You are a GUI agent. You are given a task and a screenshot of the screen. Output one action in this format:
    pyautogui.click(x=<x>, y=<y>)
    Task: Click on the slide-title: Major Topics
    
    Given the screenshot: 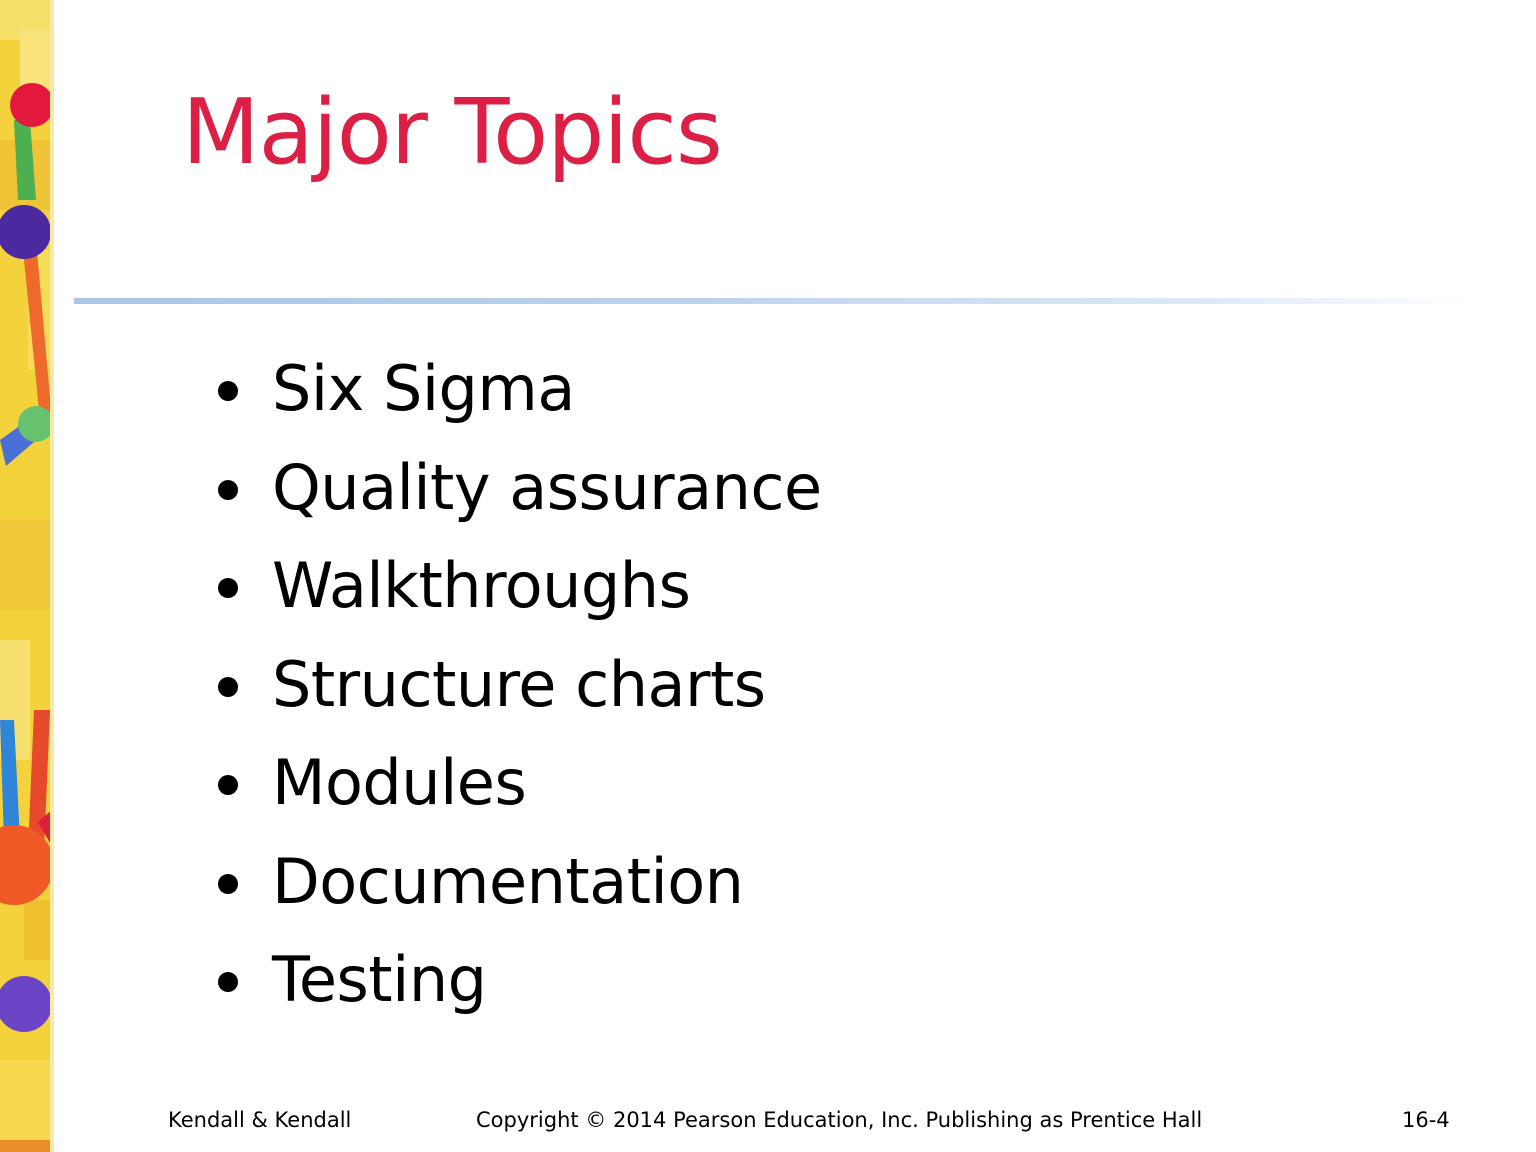 What is the action you would take?
    pyautogui.click(x=452, y=132)
    